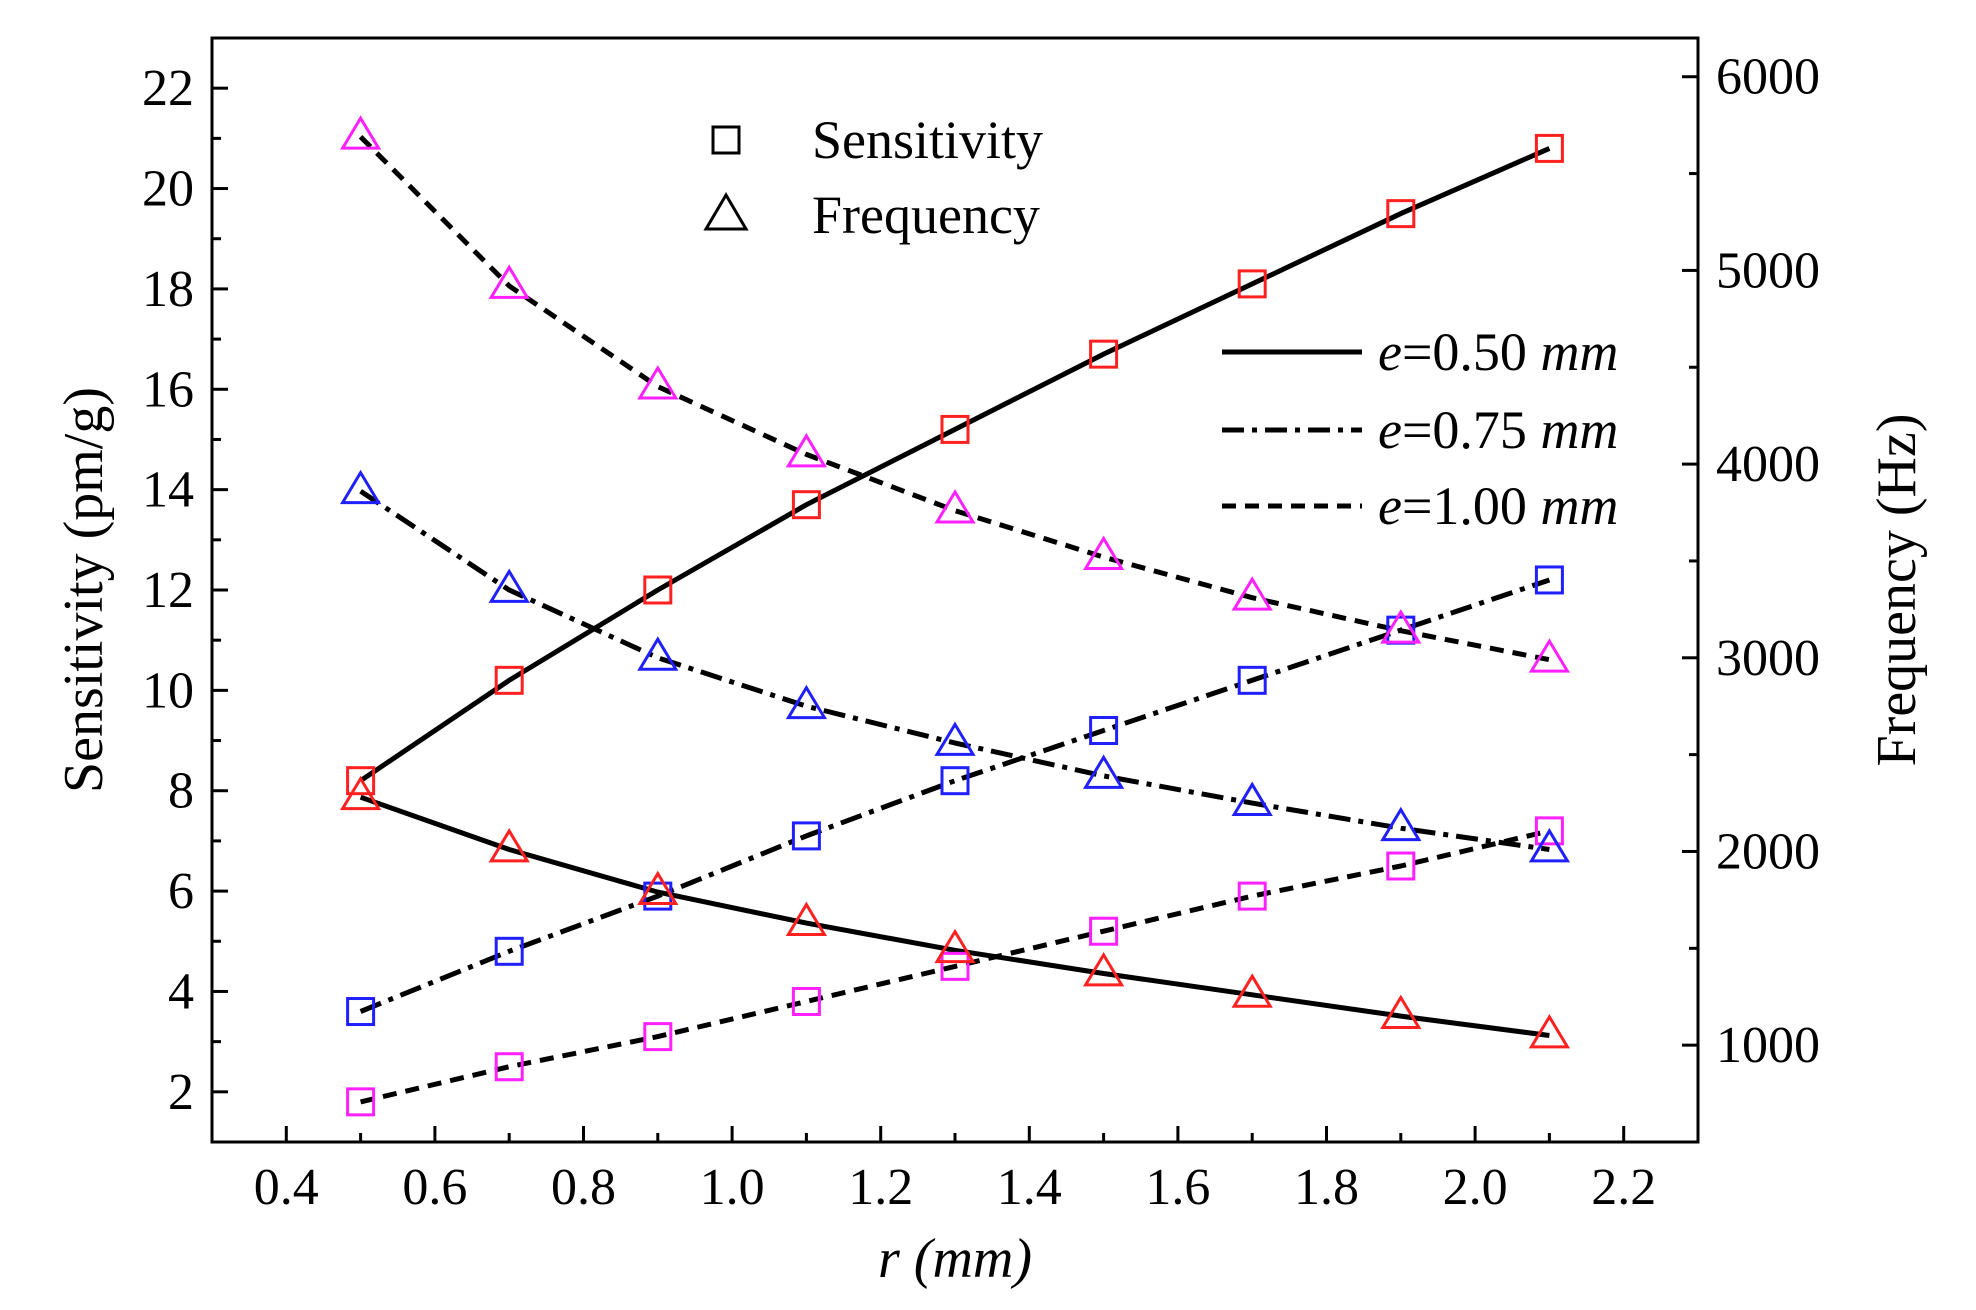  I want to click on legend-line-label: e=0.50 mm, so click(1498, 352).